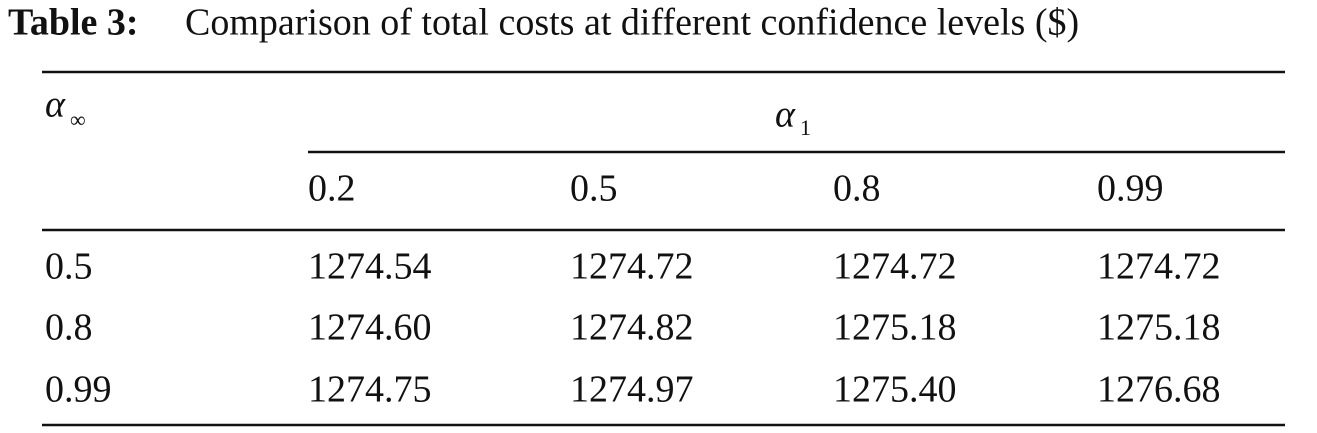  What do you see at coordinates (805, 127) in the screenshot?
I see `column-group-subscript: 1` at bounding box center [805, 127].